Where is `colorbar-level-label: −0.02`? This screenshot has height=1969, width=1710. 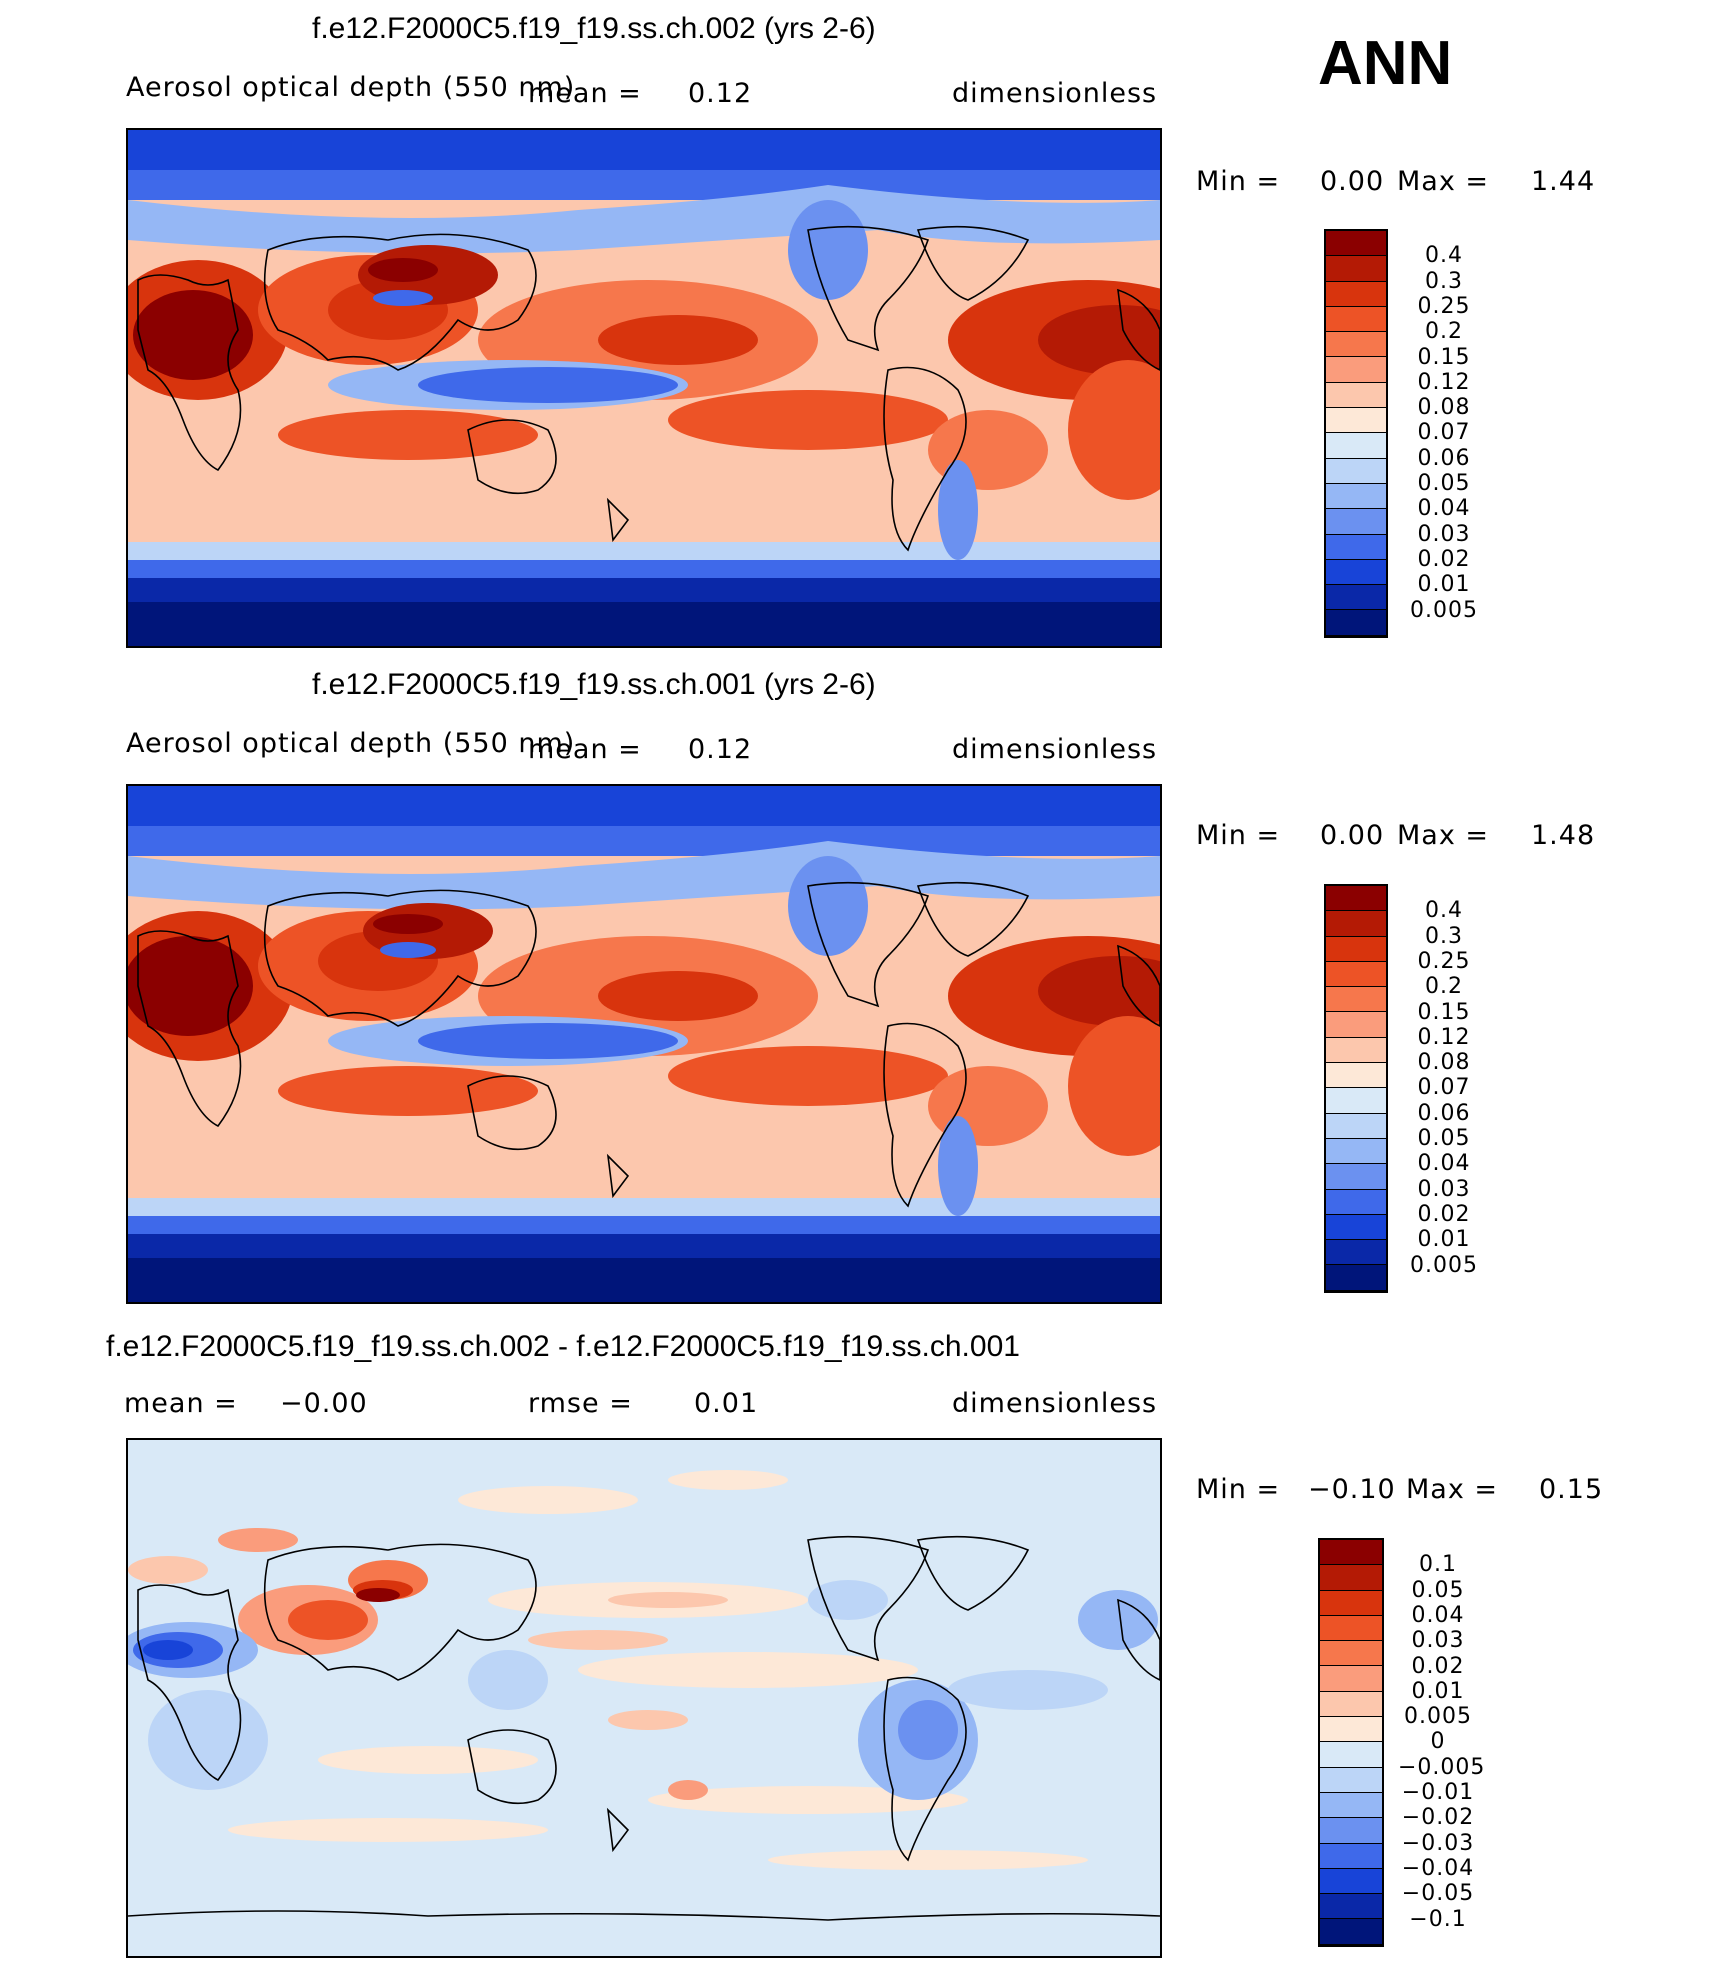 colorbar-level-label: −0.02 is located at coordinates (1438, 1818).